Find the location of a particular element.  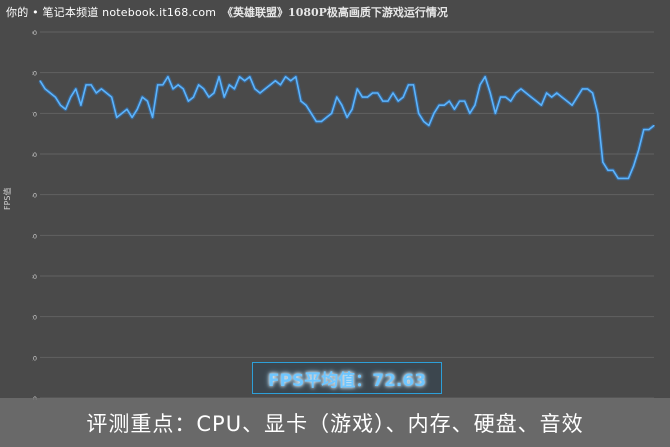

y-tick-label-60: 60 is located at coordinates (34, 155).